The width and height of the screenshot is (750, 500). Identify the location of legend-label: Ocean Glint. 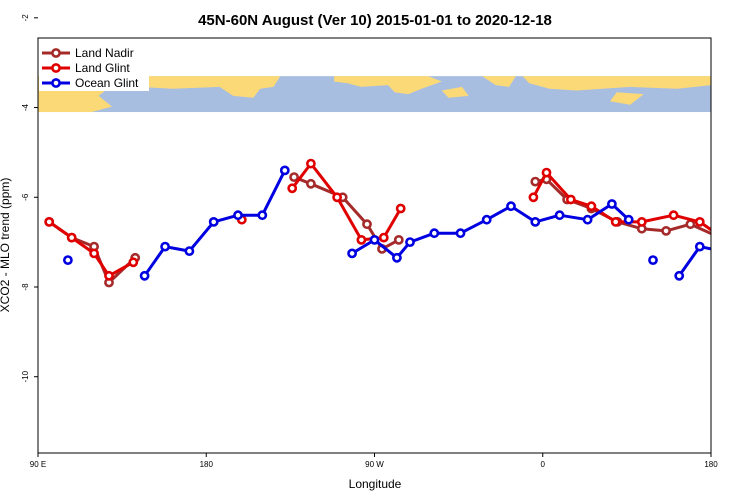
(107, 83).